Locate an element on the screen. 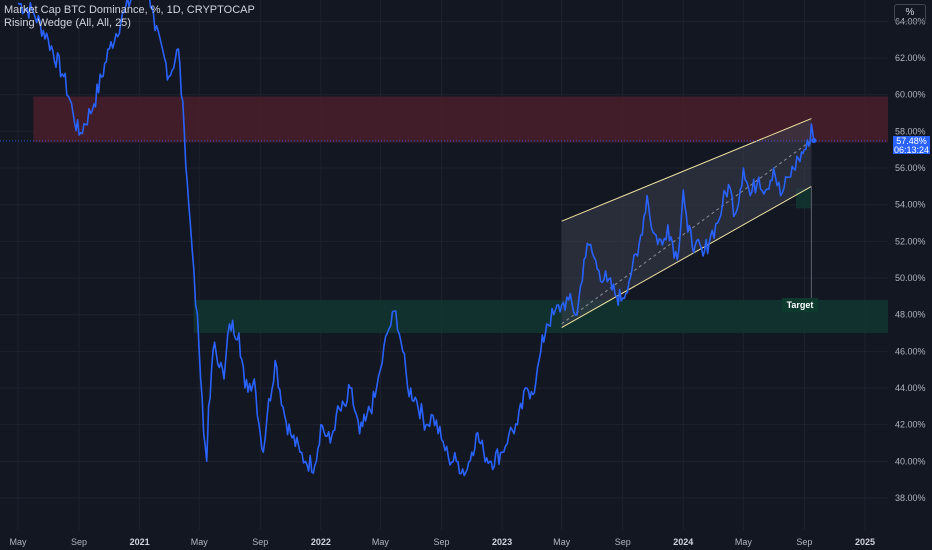  x-tick-label: 2025 is located at coordinates (865, 542).